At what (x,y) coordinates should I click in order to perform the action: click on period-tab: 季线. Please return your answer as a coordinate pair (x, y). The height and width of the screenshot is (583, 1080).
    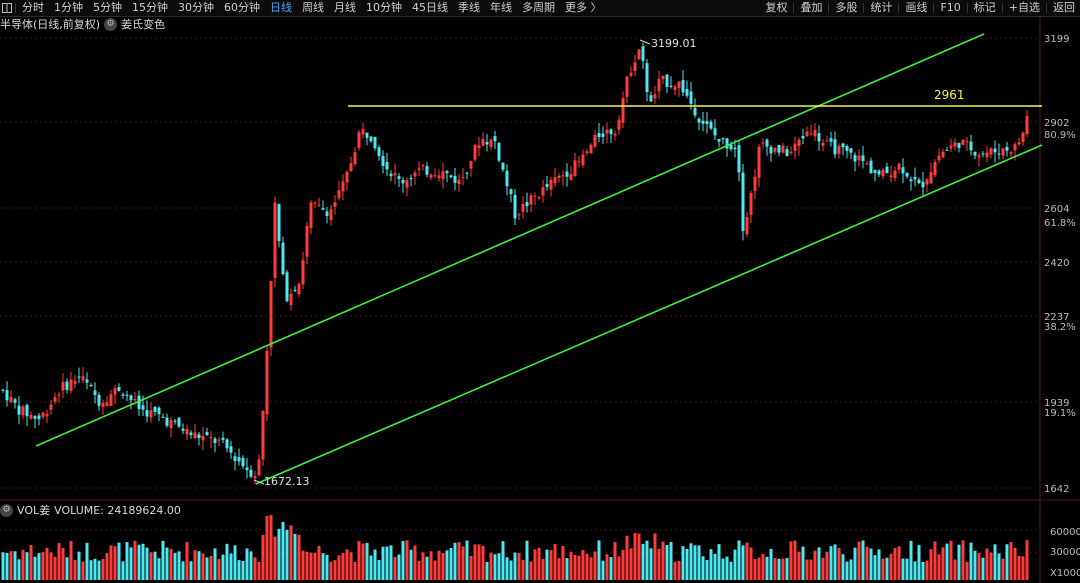
    Looking at the image, I should click on (469, 7).